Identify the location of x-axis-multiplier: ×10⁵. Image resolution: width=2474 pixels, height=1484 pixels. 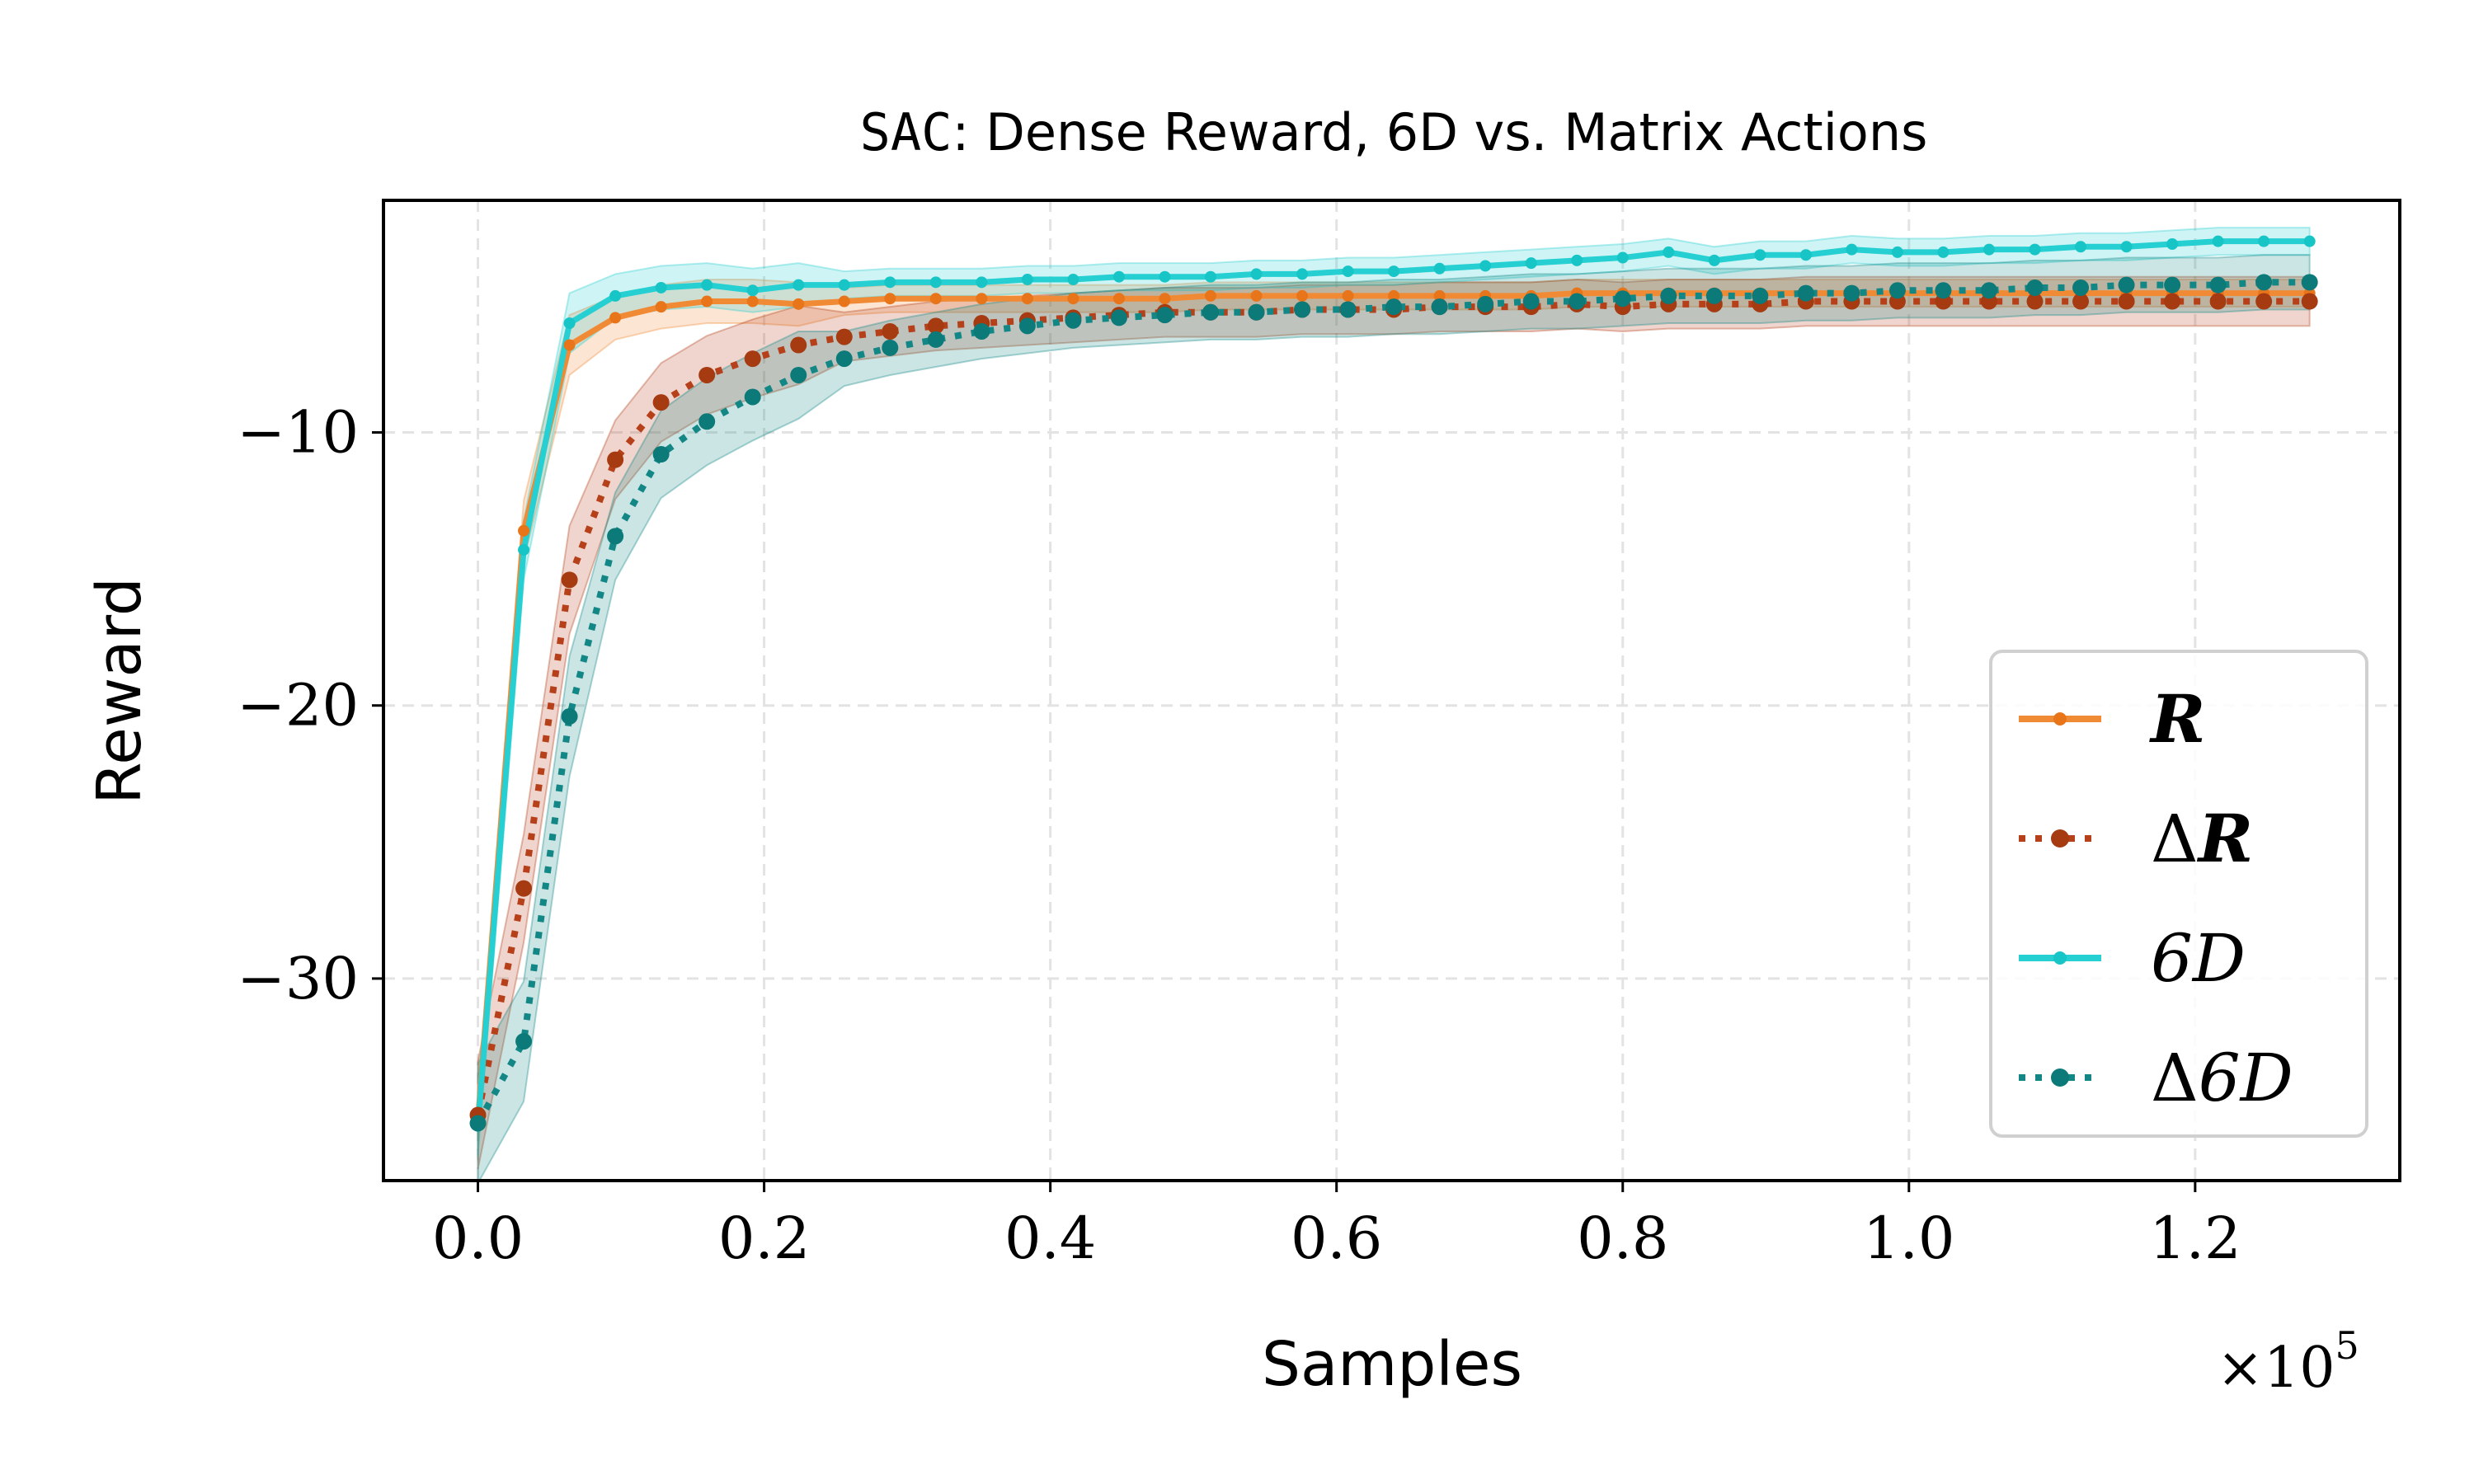
(2288, 1362).